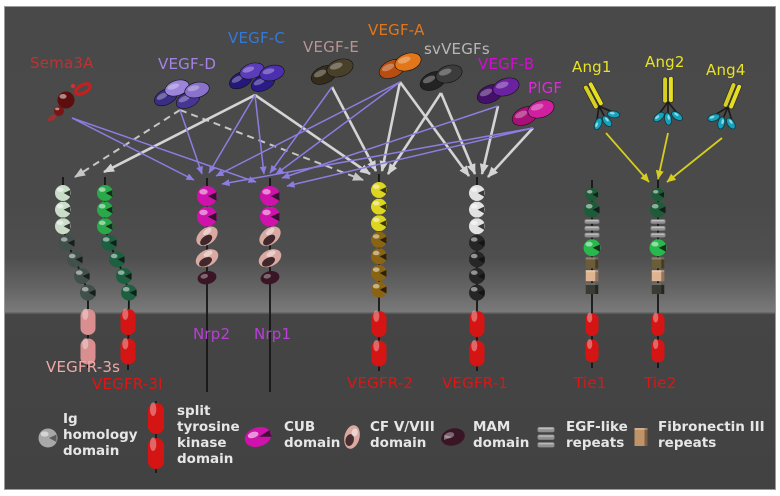 The height and width of the screenshot is (496, 780). Describe the element at coordinates (257, 77) in the screenshot. I see `molecule-vegf_c` at that location.